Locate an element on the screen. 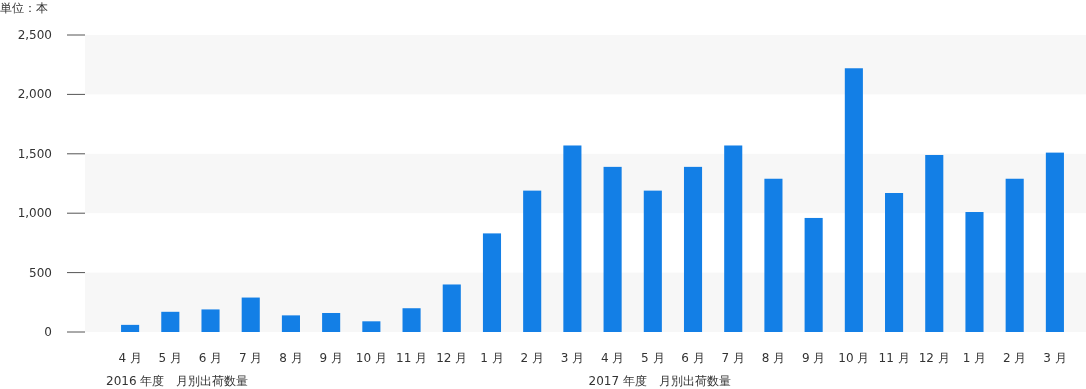 Image resolution: width=1086 pixels, height=389 pixels. y-tick-label: 500 is located at coordinates (40, 272).